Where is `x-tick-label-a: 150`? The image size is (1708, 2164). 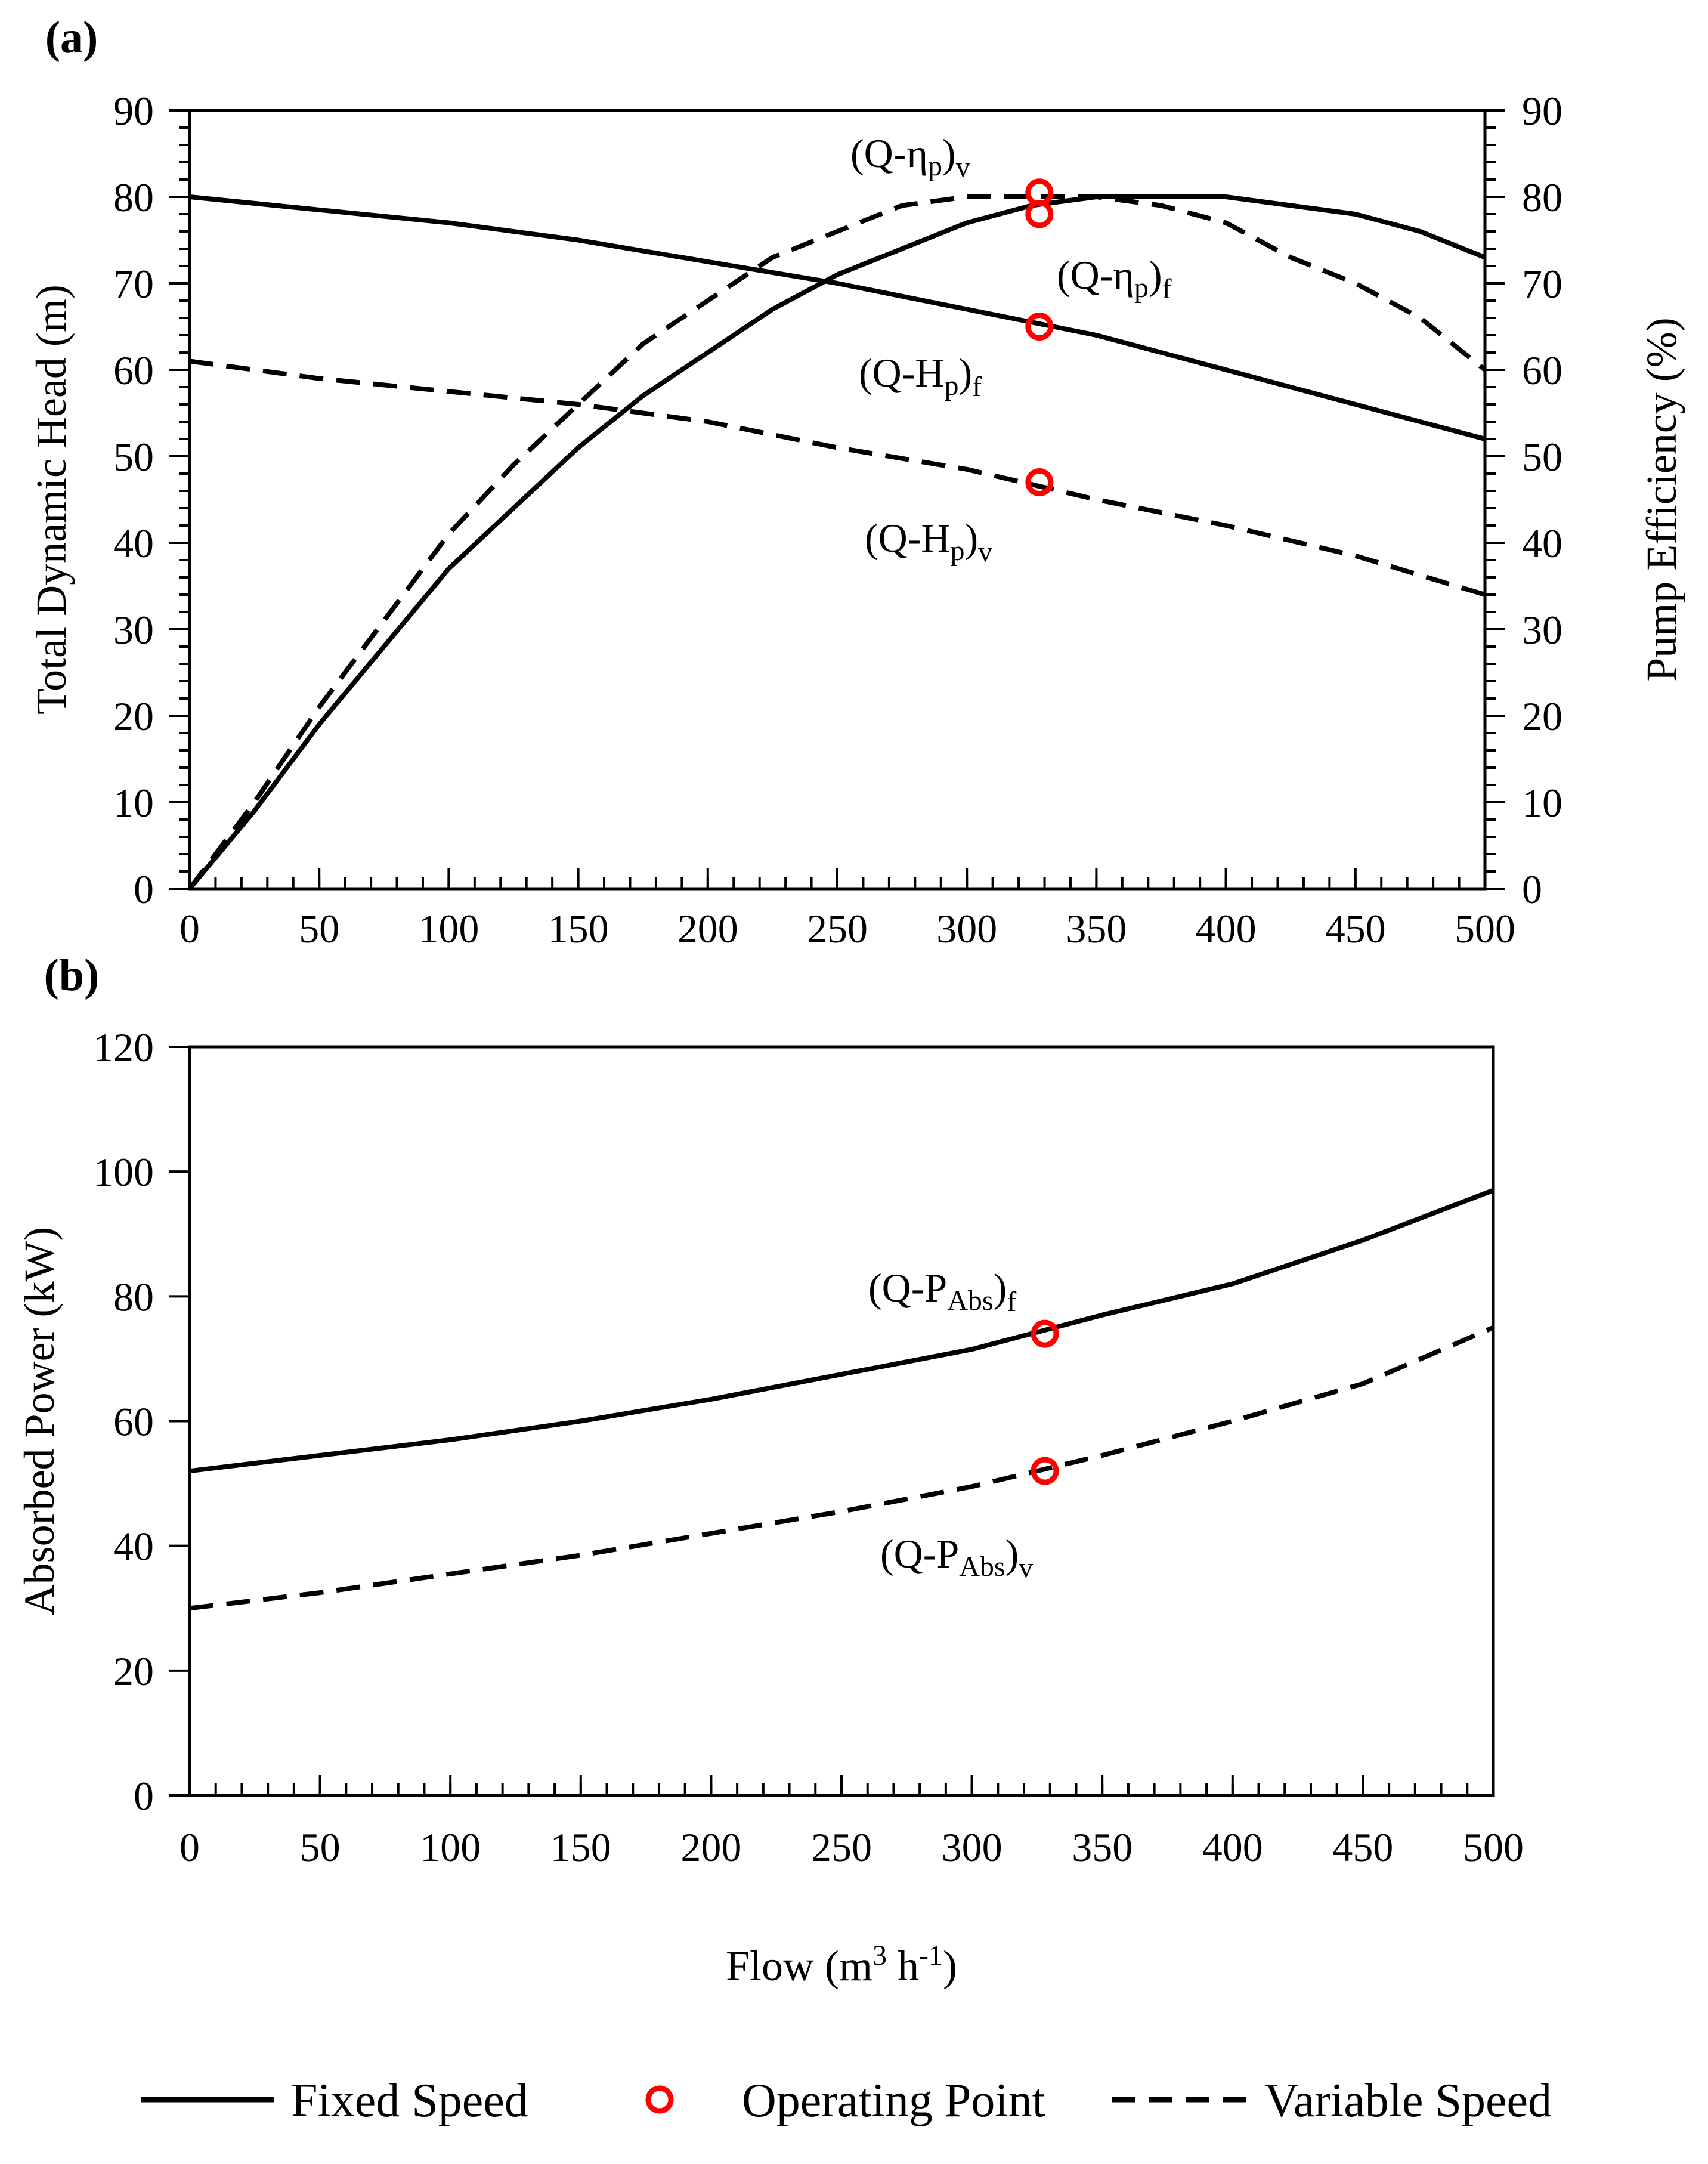
x-tick-label-a: 150 is located at coordinates (578, 928).